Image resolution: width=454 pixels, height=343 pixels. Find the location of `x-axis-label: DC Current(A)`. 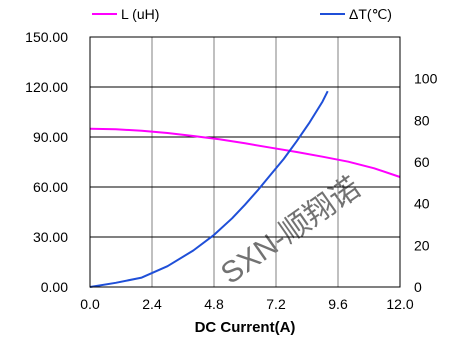

x-axis-label: DC Current(A) is located at coordinates (245, 327).